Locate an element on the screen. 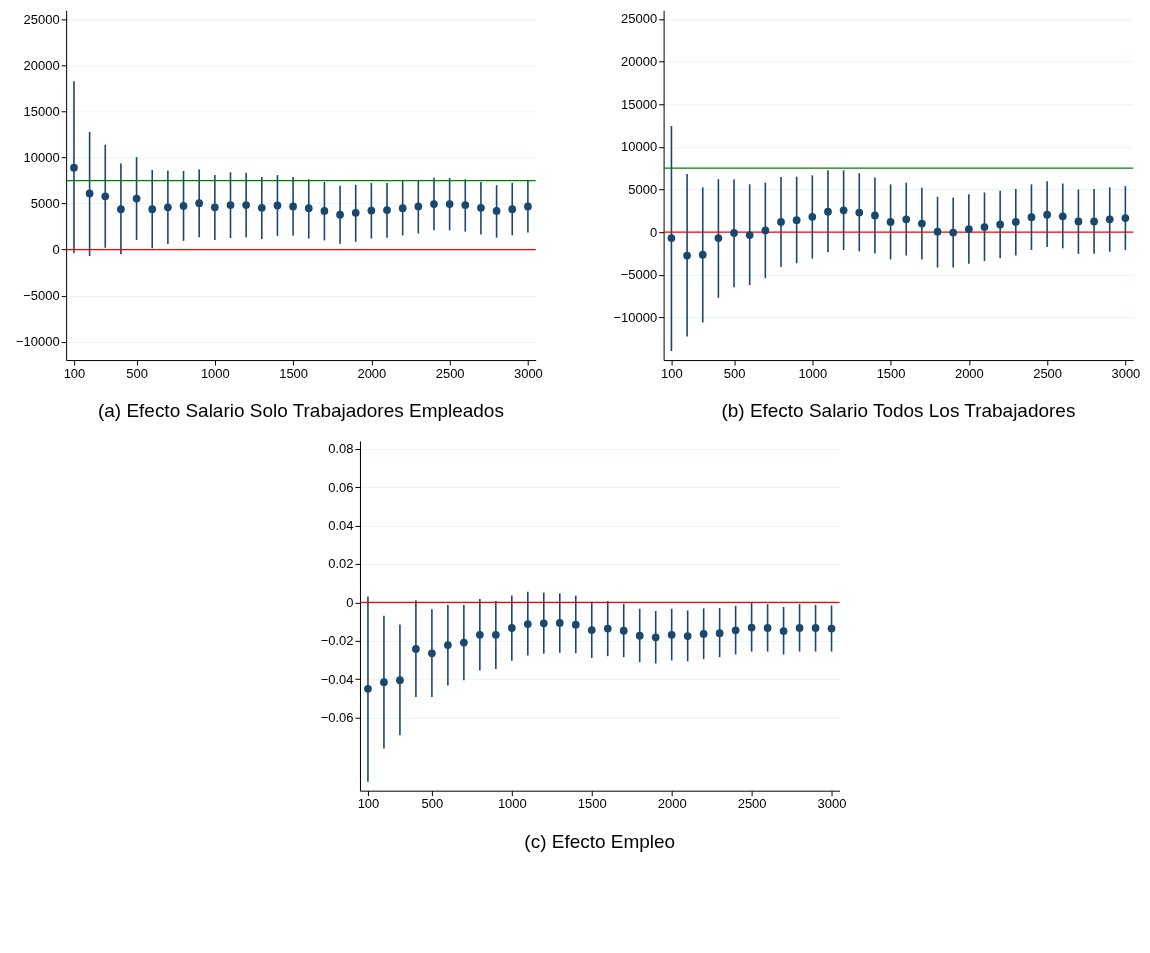  y-tick-label: 0.02 is located at coordinates (341, 564).